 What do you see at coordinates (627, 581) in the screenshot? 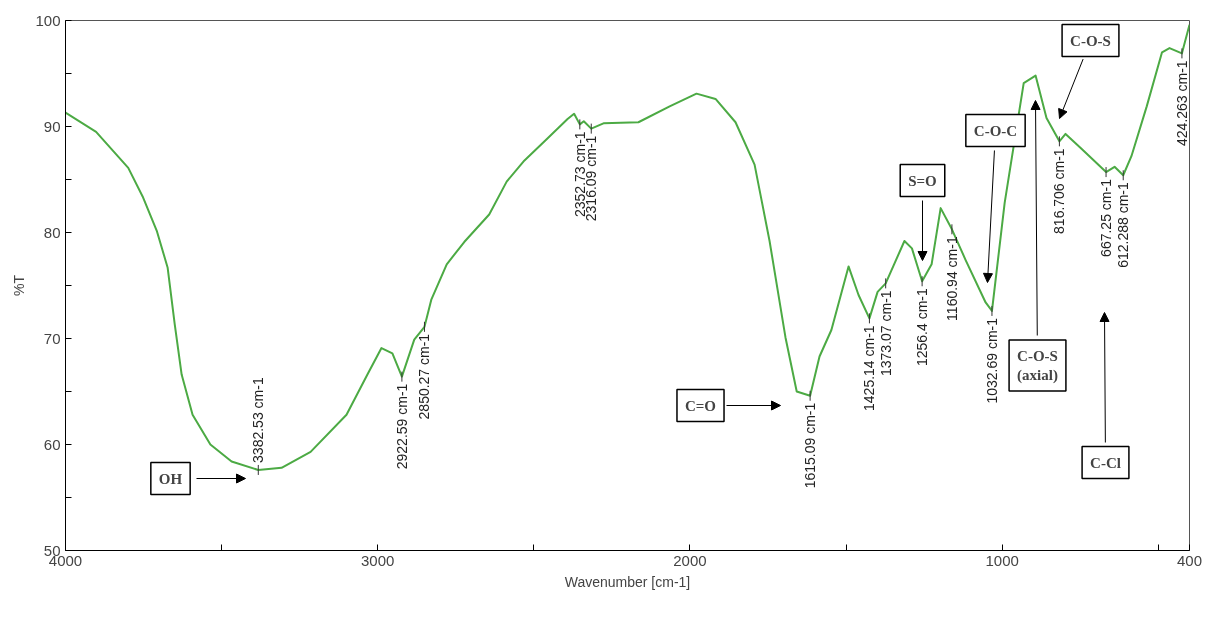
I see `x-axis-title: Wavenumber [cm-1]` at bounding box center [627, 581].